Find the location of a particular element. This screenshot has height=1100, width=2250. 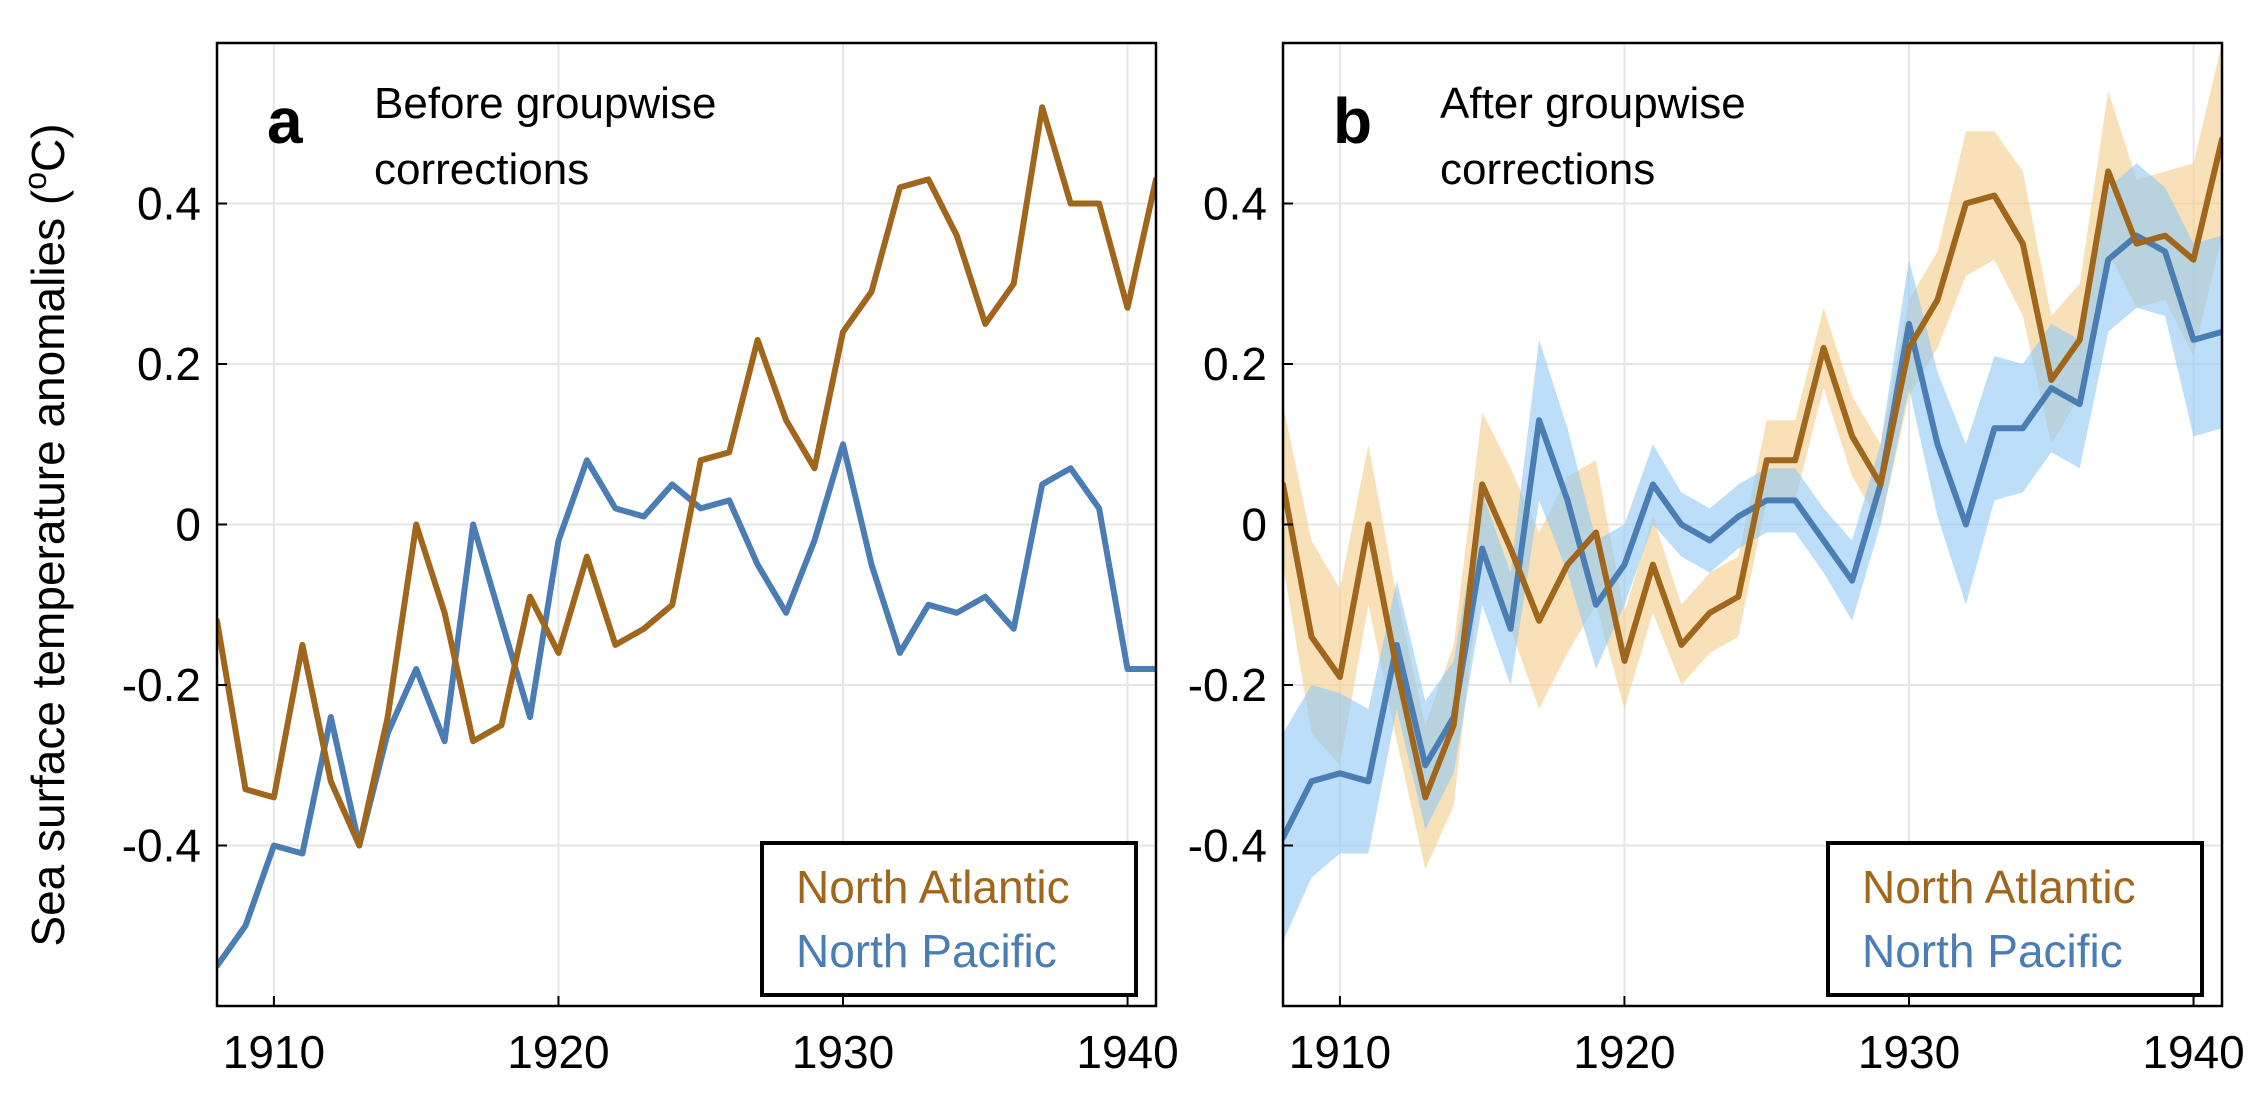

y-axis-label: Sea surface temperature anomalies (oC) is located at coordinates (45, 534).